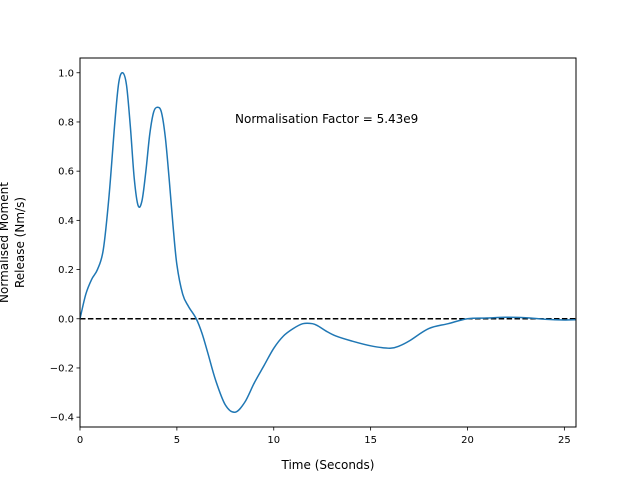 This screenshot has width=640, height=480. What do you see at coordinates (66, 73) in the screenshot?
I see `y-tick-label: 1.0` at bounding box center [66, 73].